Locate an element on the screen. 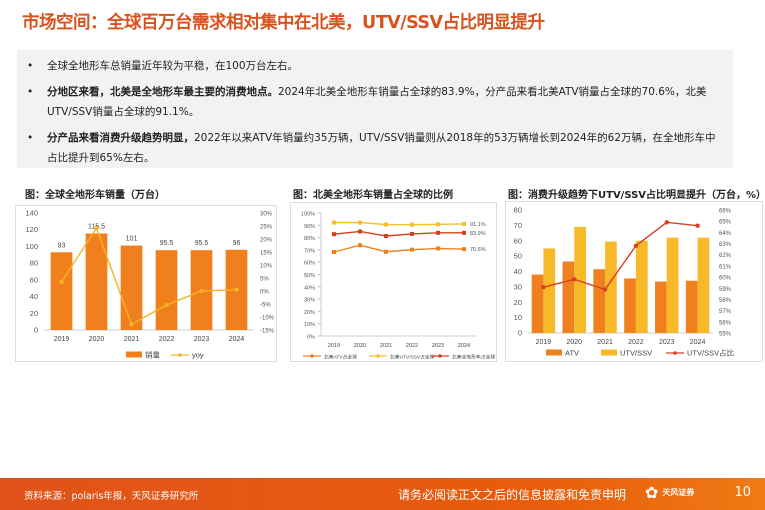 This screenshot has width=765, height=510. page-number: 10 is located at coordinates (742, 492).